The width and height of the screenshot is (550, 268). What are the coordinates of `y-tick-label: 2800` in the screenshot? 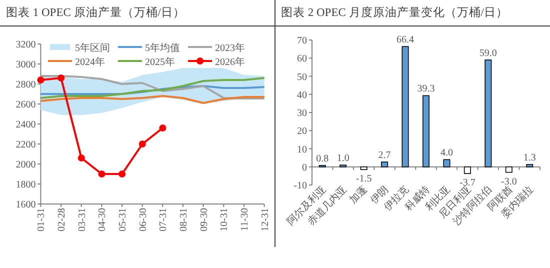 It's located at (26, 85).